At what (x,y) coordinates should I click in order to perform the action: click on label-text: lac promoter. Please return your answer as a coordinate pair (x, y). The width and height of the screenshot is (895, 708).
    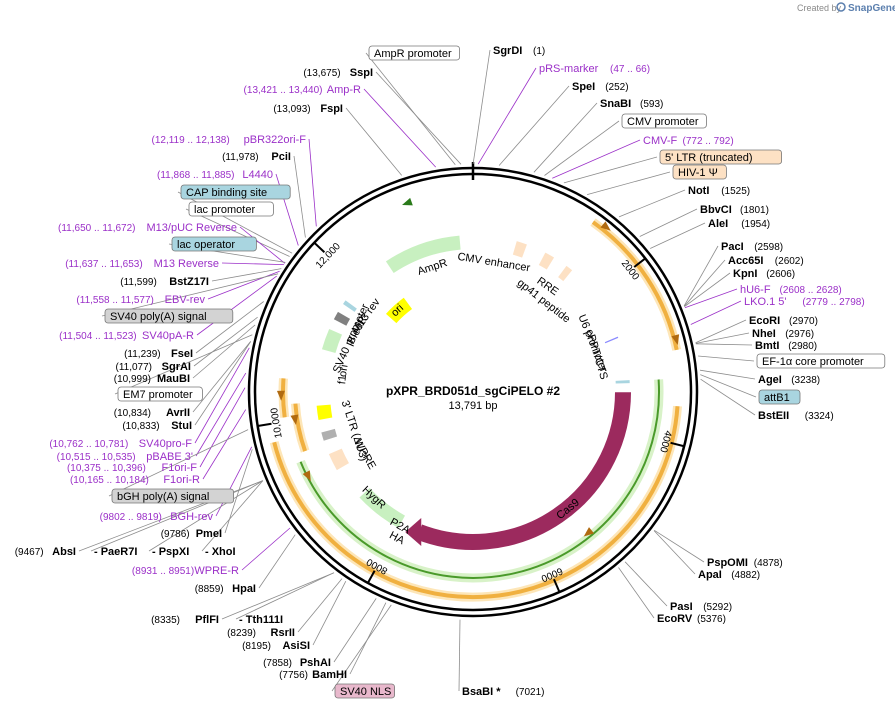
    Looking at the image, I should click on (224, 210).